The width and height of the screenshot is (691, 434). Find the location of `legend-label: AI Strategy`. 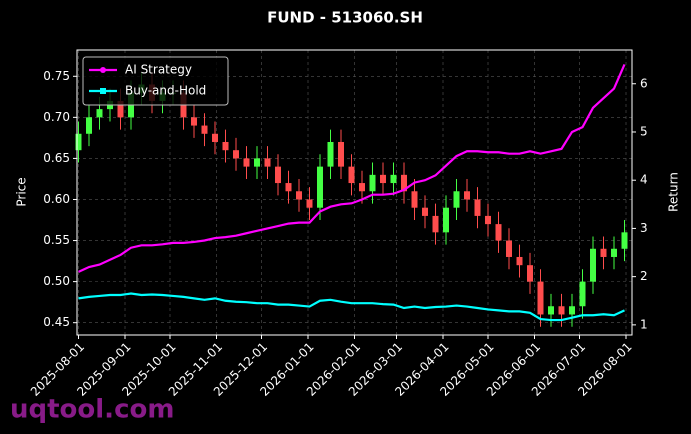

legend-label: AI Strategy is located at coordinates (158, 70).